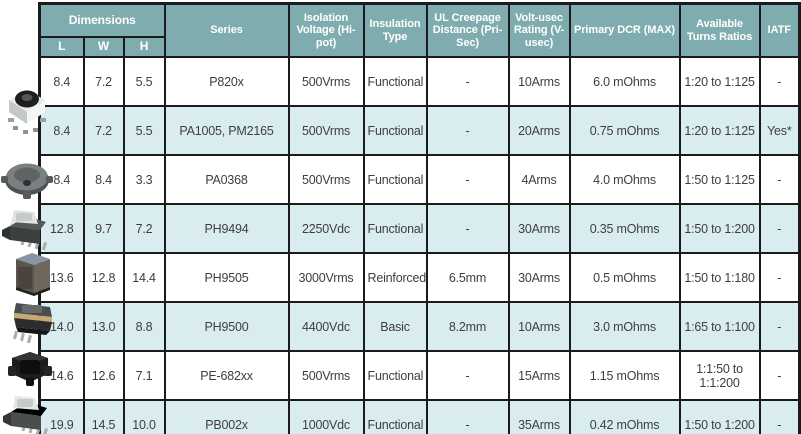 The height and width of the screenshot is (434, 801). What do you see at coordinates (467, 326) in the screenshot?
I see `cell-ul-creepage: 8.2mm` at bounding box center [467, 326].